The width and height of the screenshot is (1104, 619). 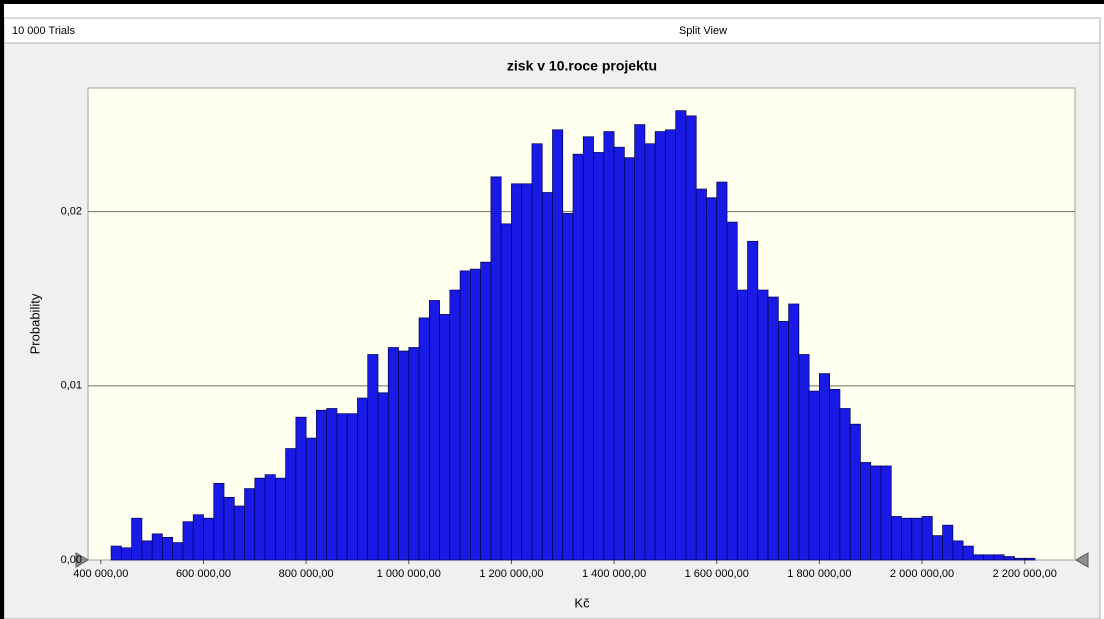 I want to click on x-tick-label: 600 000,00, so click(x=203, y=574).